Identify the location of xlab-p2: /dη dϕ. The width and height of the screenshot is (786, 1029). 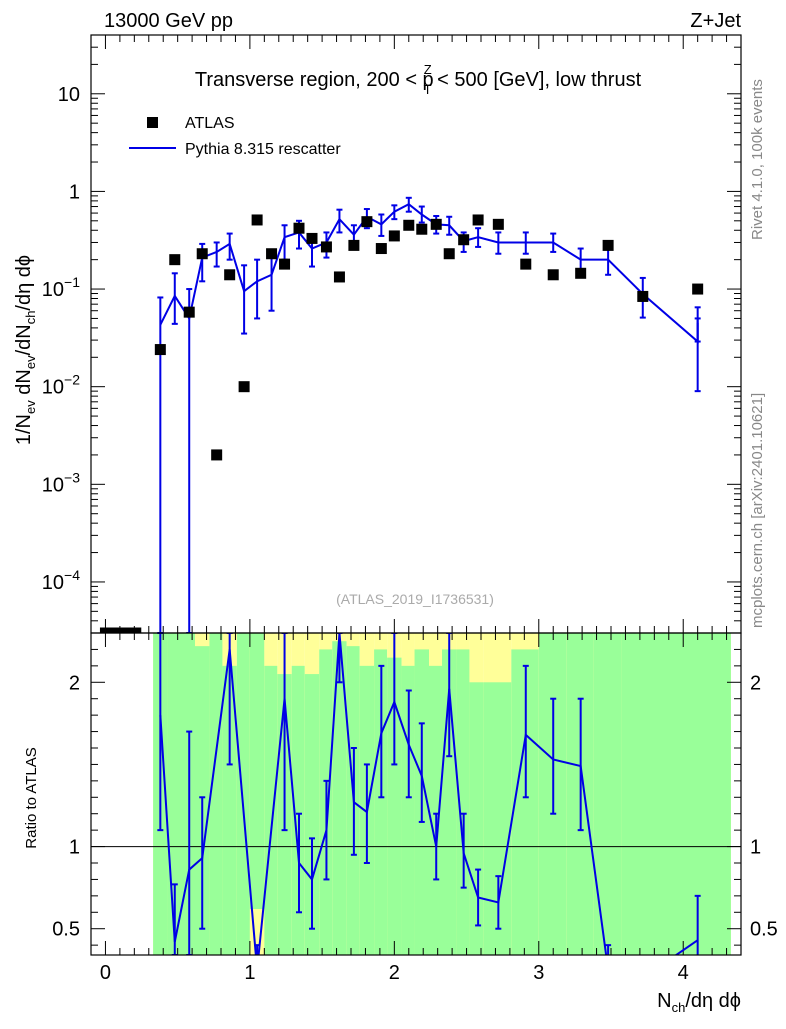
(713, 1001).